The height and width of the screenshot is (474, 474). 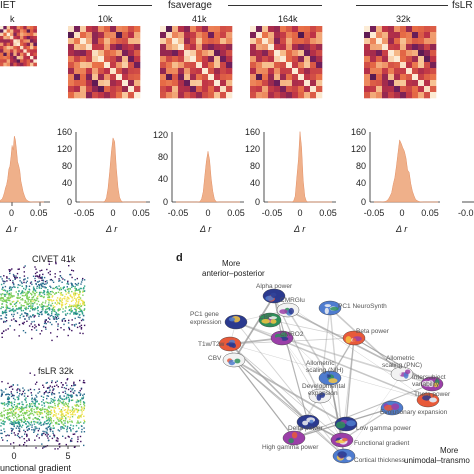 I want to click on scatter-civet, so click(x=43, y=301).